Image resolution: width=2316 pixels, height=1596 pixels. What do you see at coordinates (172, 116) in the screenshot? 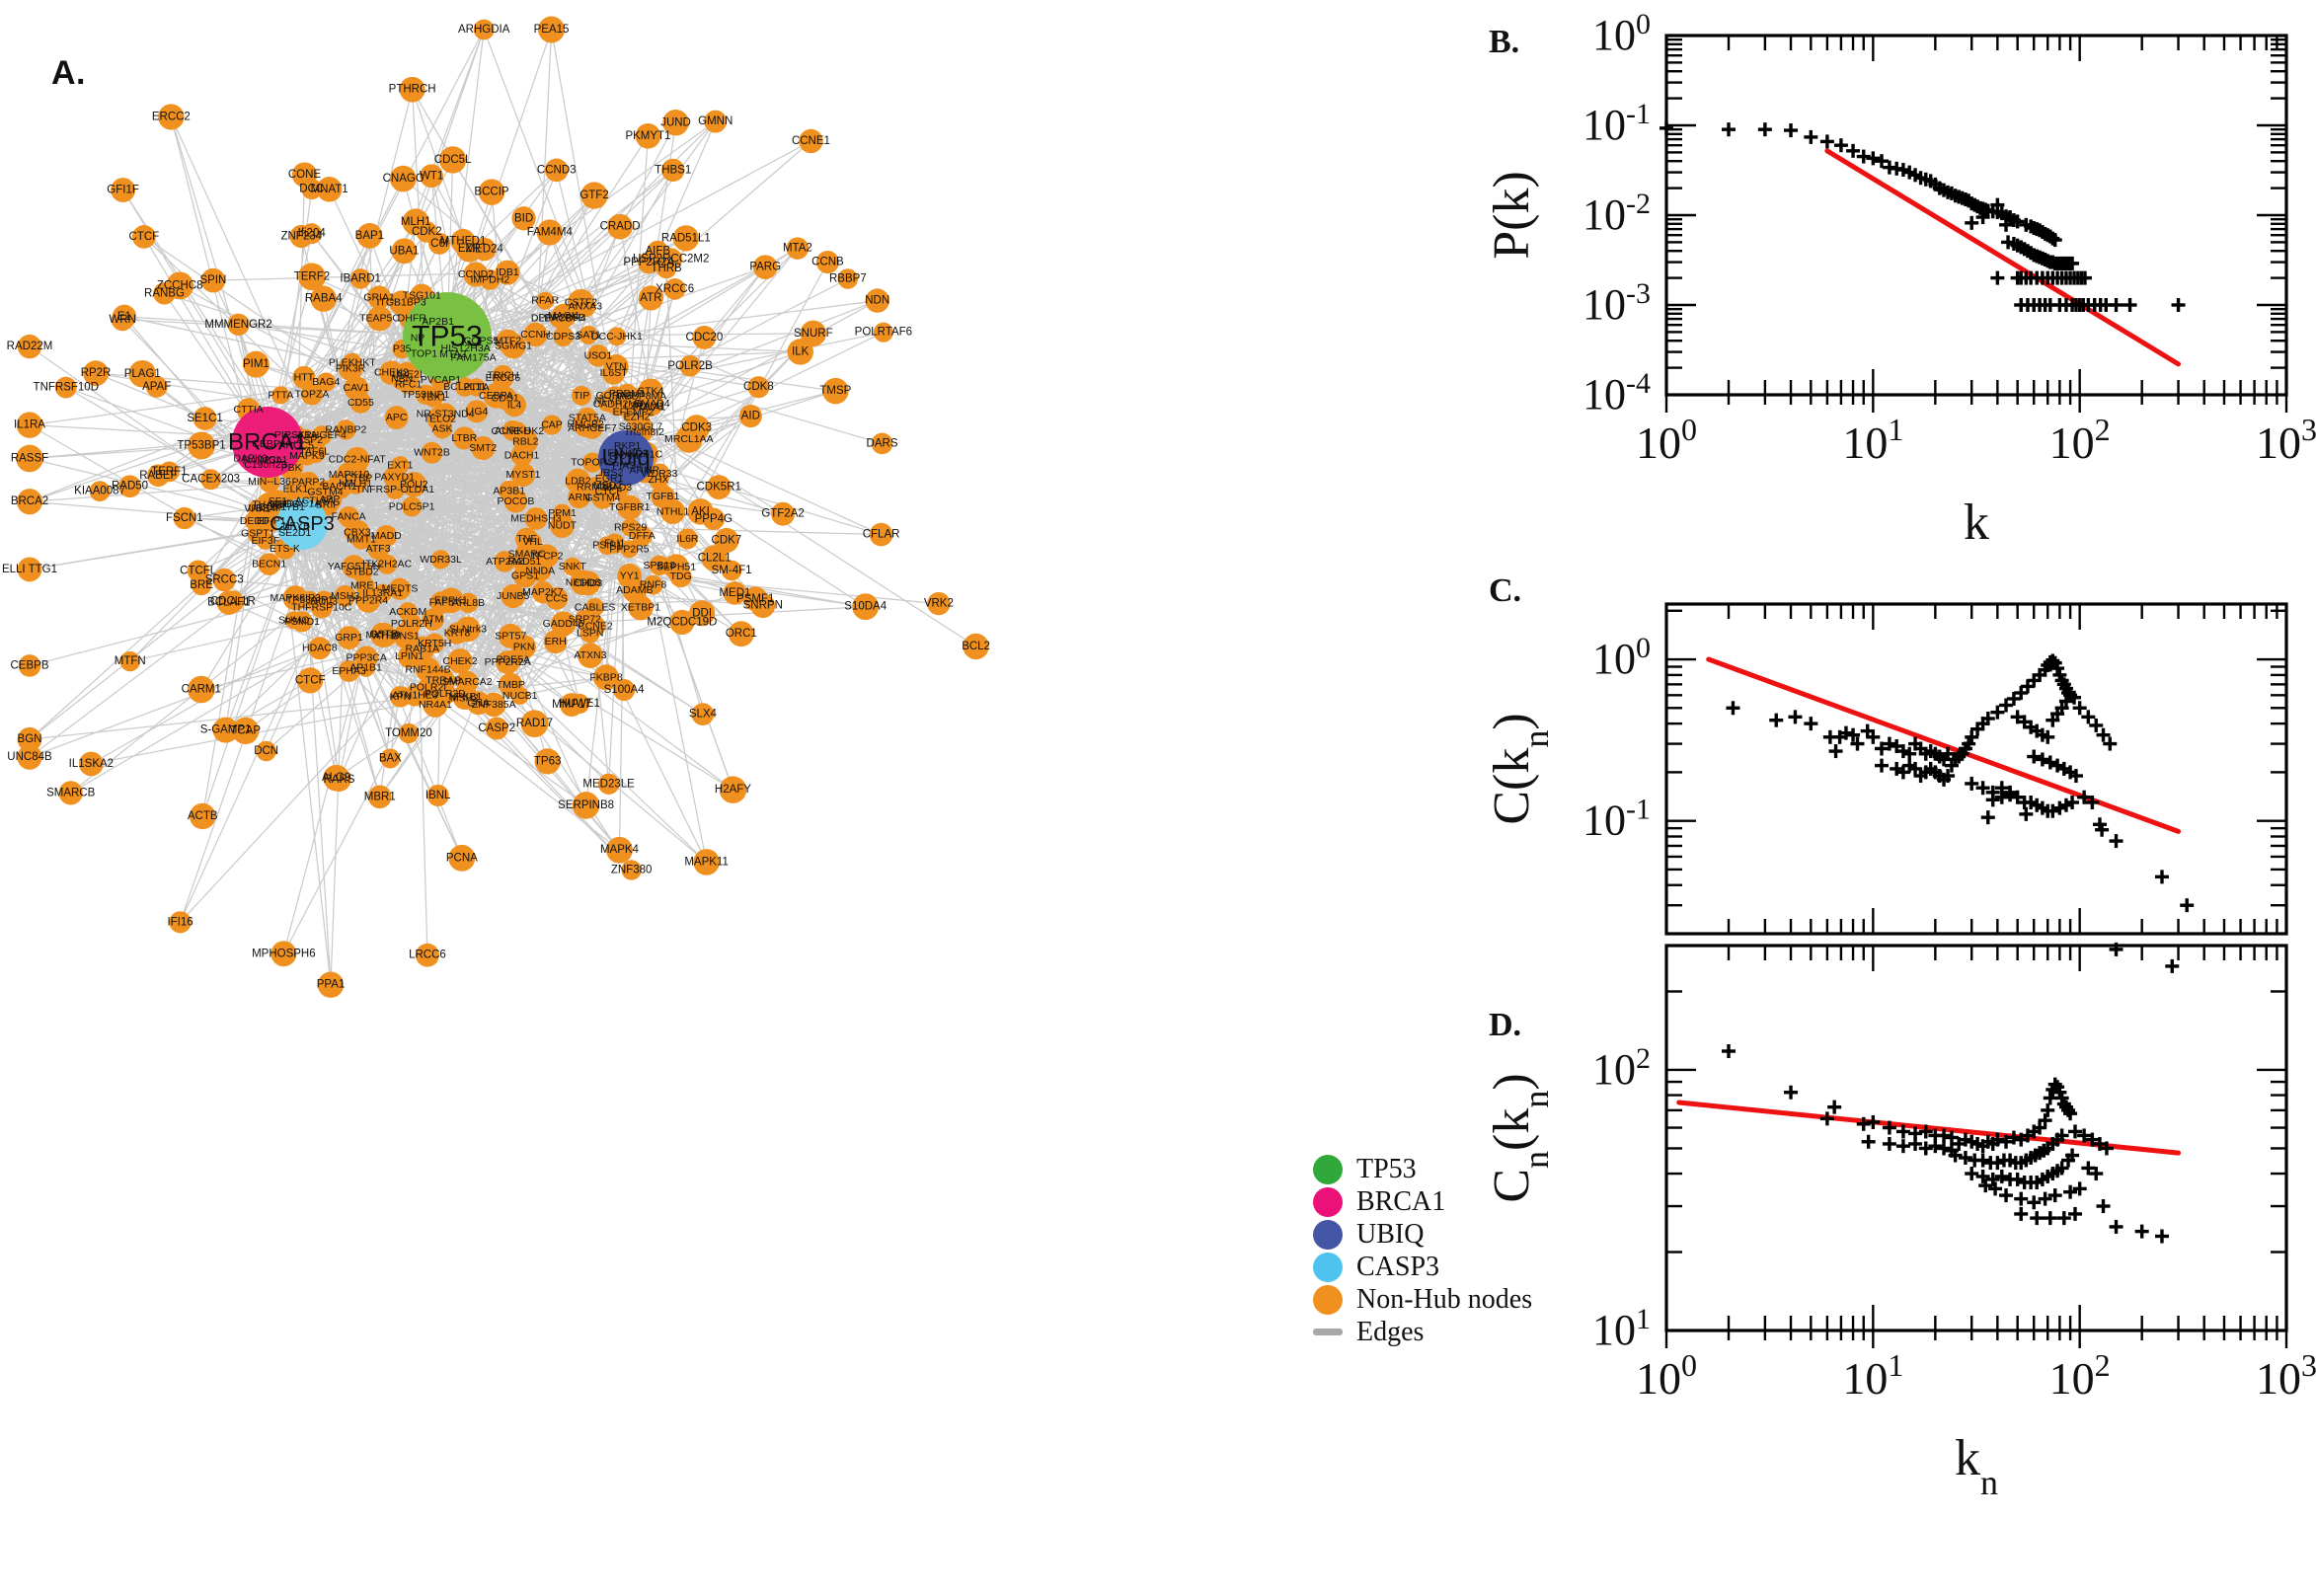
I see `node-label: ERCC2` at bounding box center [172, 116].